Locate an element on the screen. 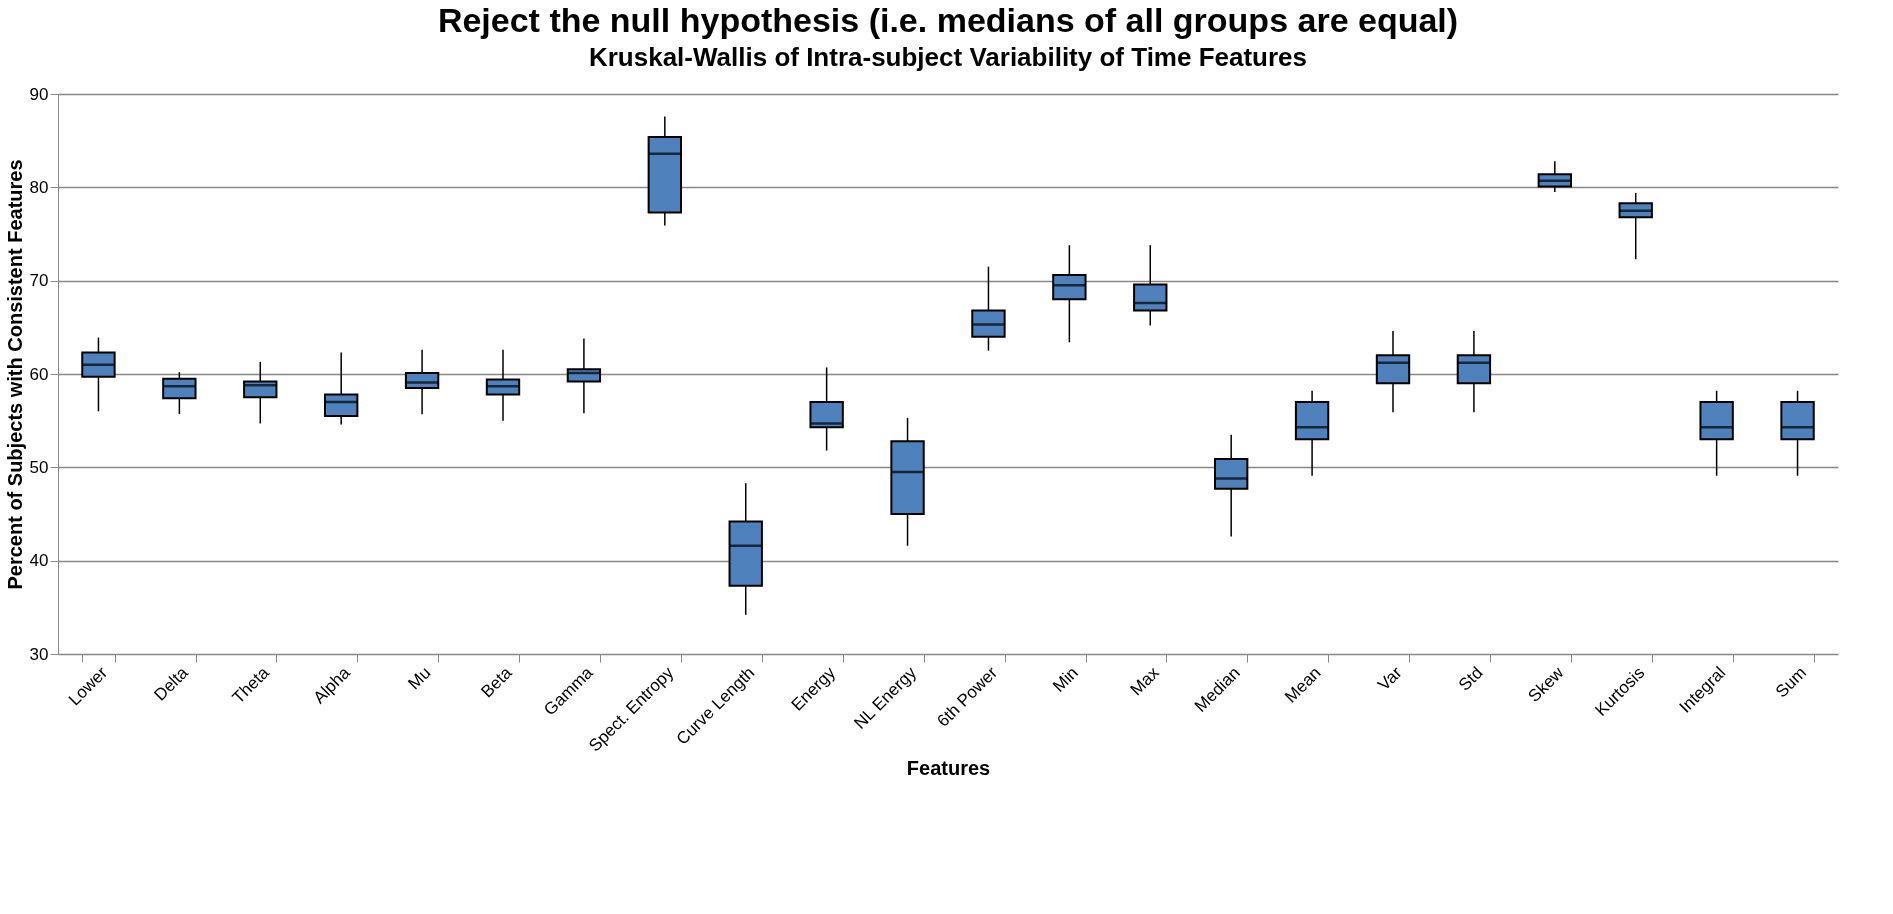 Image resolution: width=1893 pixels, height=914 pixels. x-tick-label: Beta is located at coordinates (496, 682).